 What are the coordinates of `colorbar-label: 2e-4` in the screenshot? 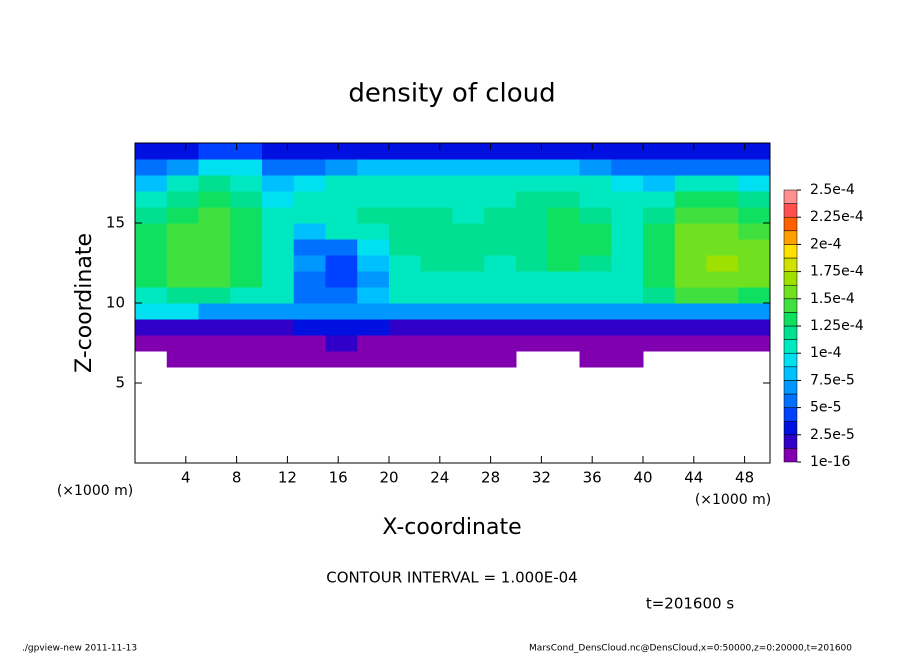 It's located at (826, 244).